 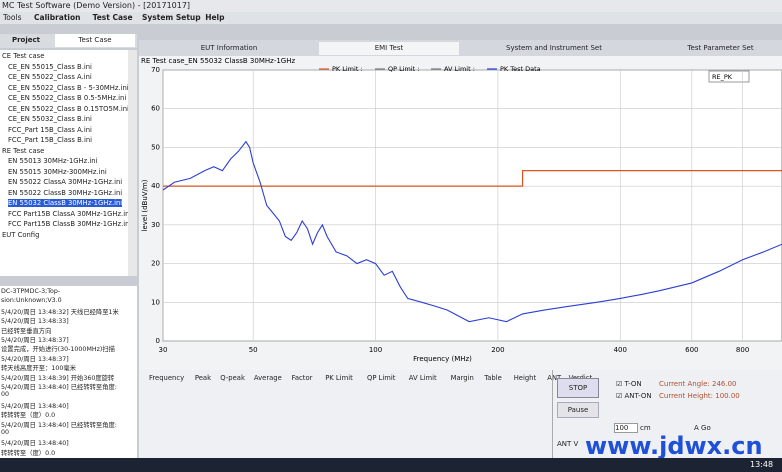 I want to click on main-tab: EMI Test, so click(x=389, y=48).